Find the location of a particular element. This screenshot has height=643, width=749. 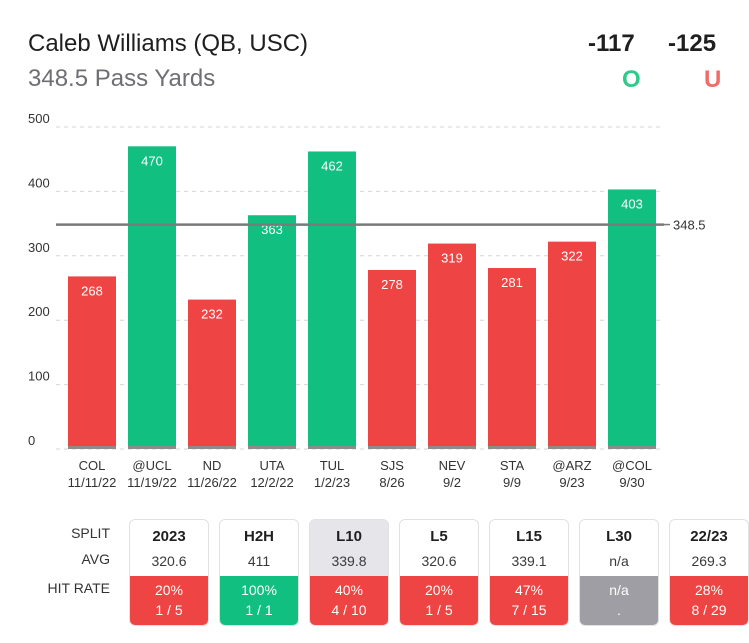

split-card-hit-rate: 28% 8 / 29 is located at coordinates (709, 600).